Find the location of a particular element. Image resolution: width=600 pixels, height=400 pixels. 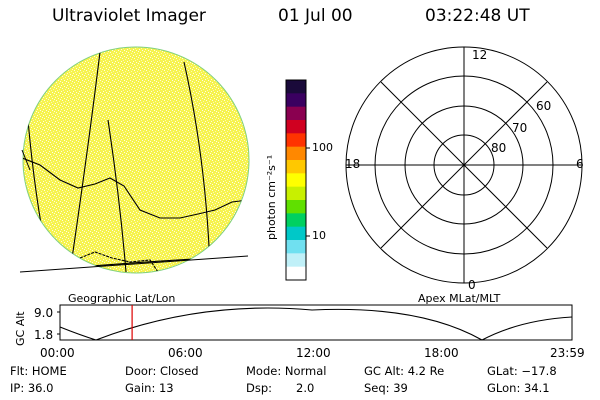

observation-date: 01 Jul 00 is located at coordinates (315, 16).